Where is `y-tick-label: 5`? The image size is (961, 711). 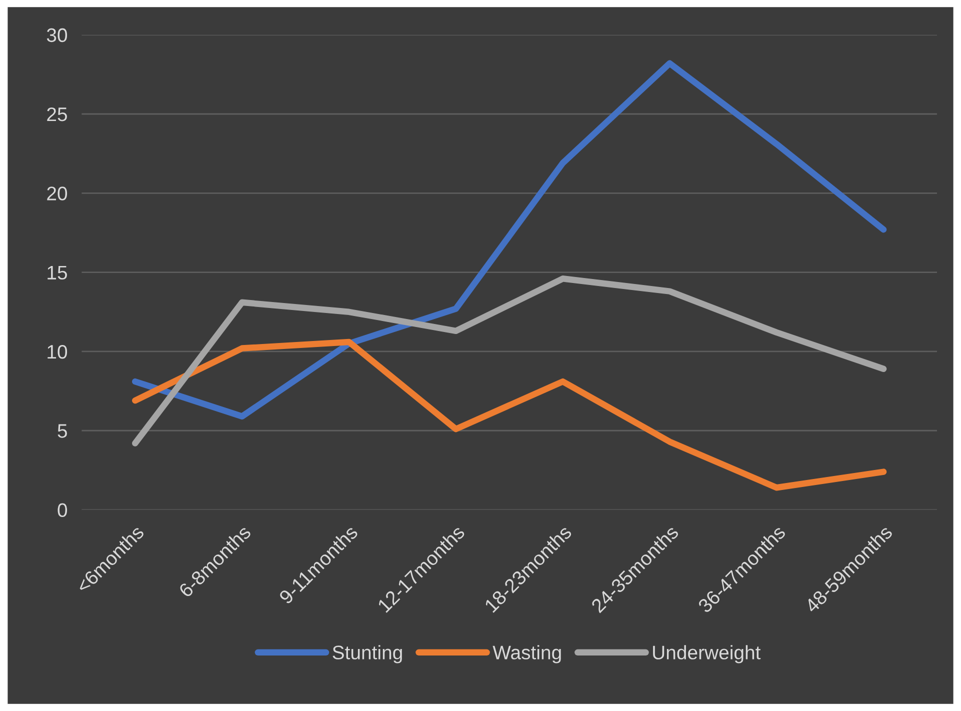 y-tick-label: 5 is located at coordinates (62, 431).